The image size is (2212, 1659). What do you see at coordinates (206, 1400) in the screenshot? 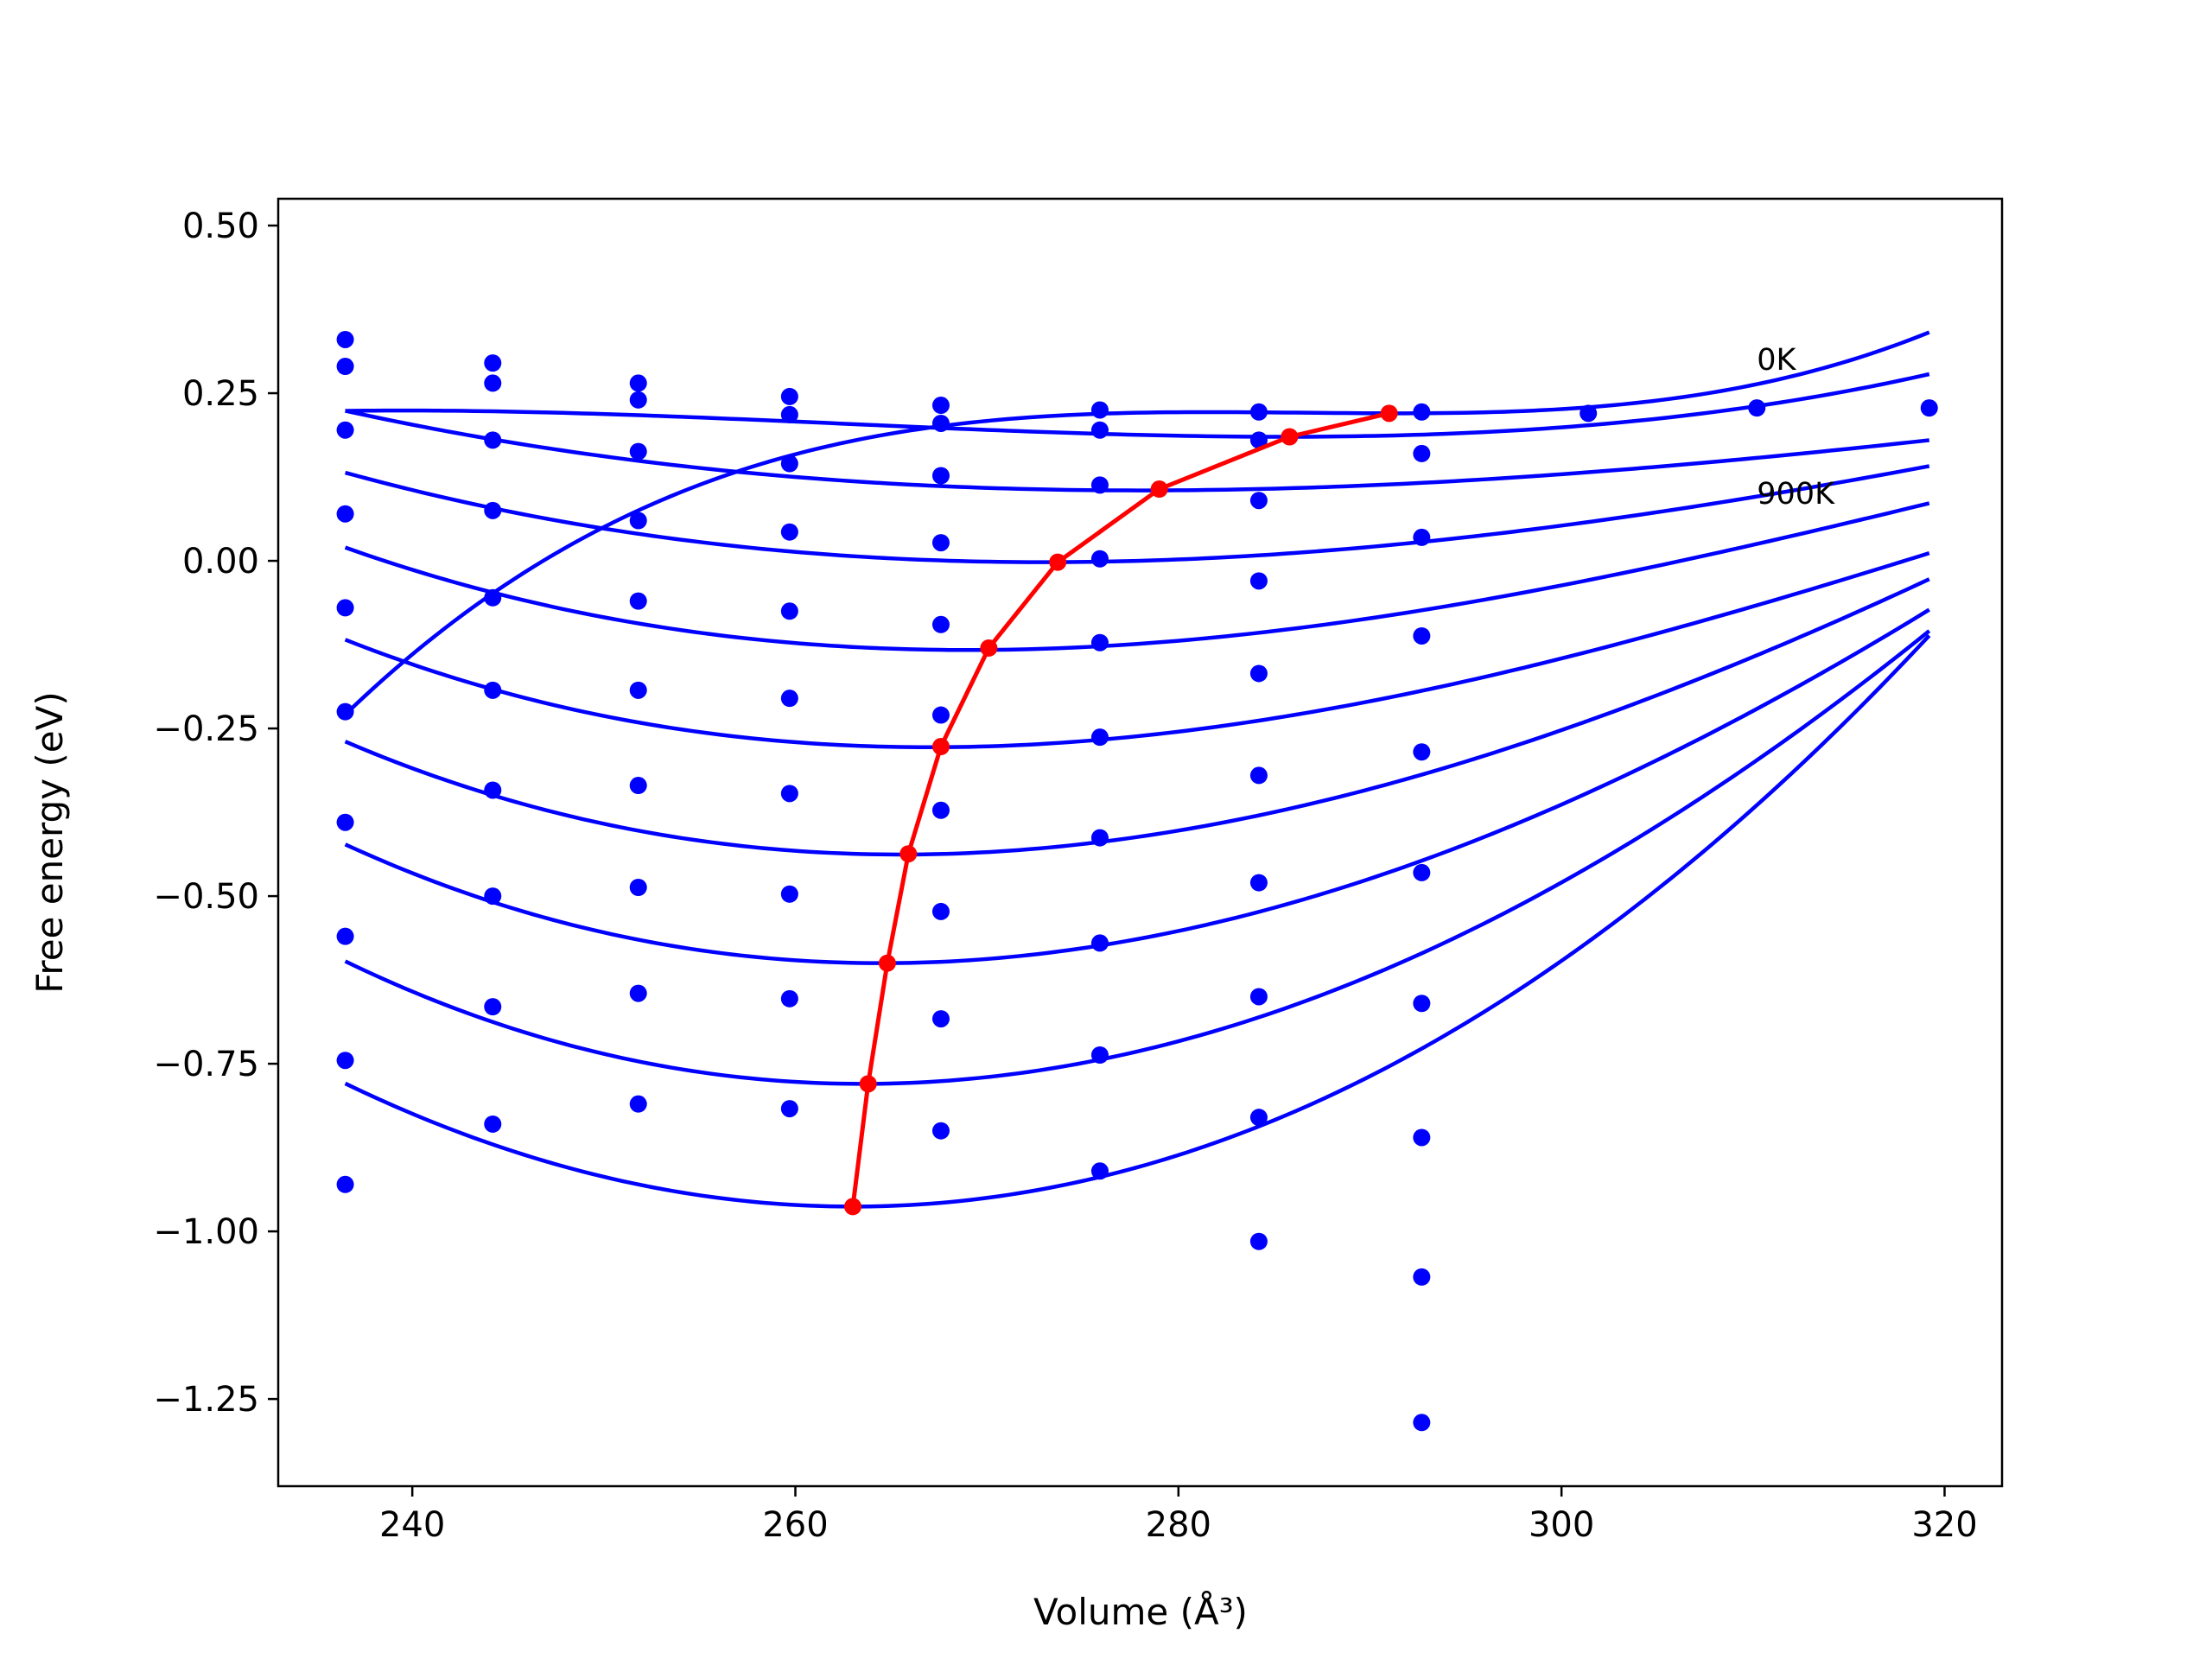
I see `y-tick-label: −1.25` at bounding box center [206, 1400].